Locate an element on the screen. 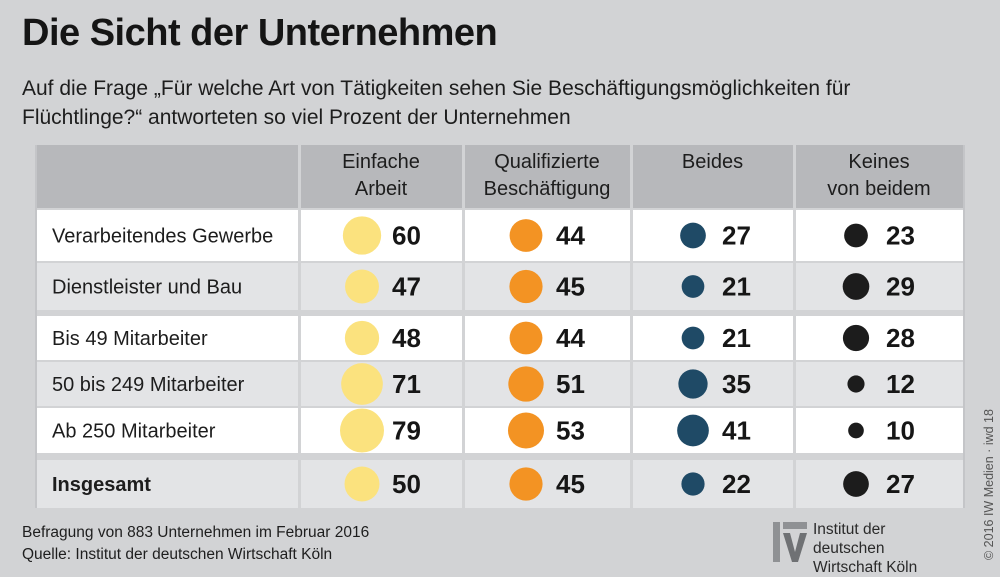 This screenshot has height=577, width=1000. column-header-einfache: Einfache is located at coordinates (381, 162).